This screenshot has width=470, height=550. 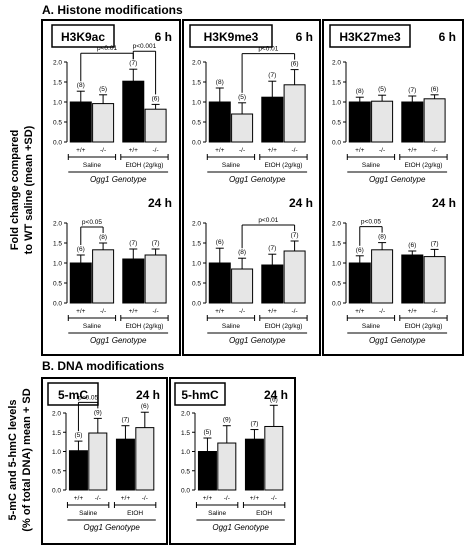 I want to click on title-box-5mc, so click(x=73, y=394).